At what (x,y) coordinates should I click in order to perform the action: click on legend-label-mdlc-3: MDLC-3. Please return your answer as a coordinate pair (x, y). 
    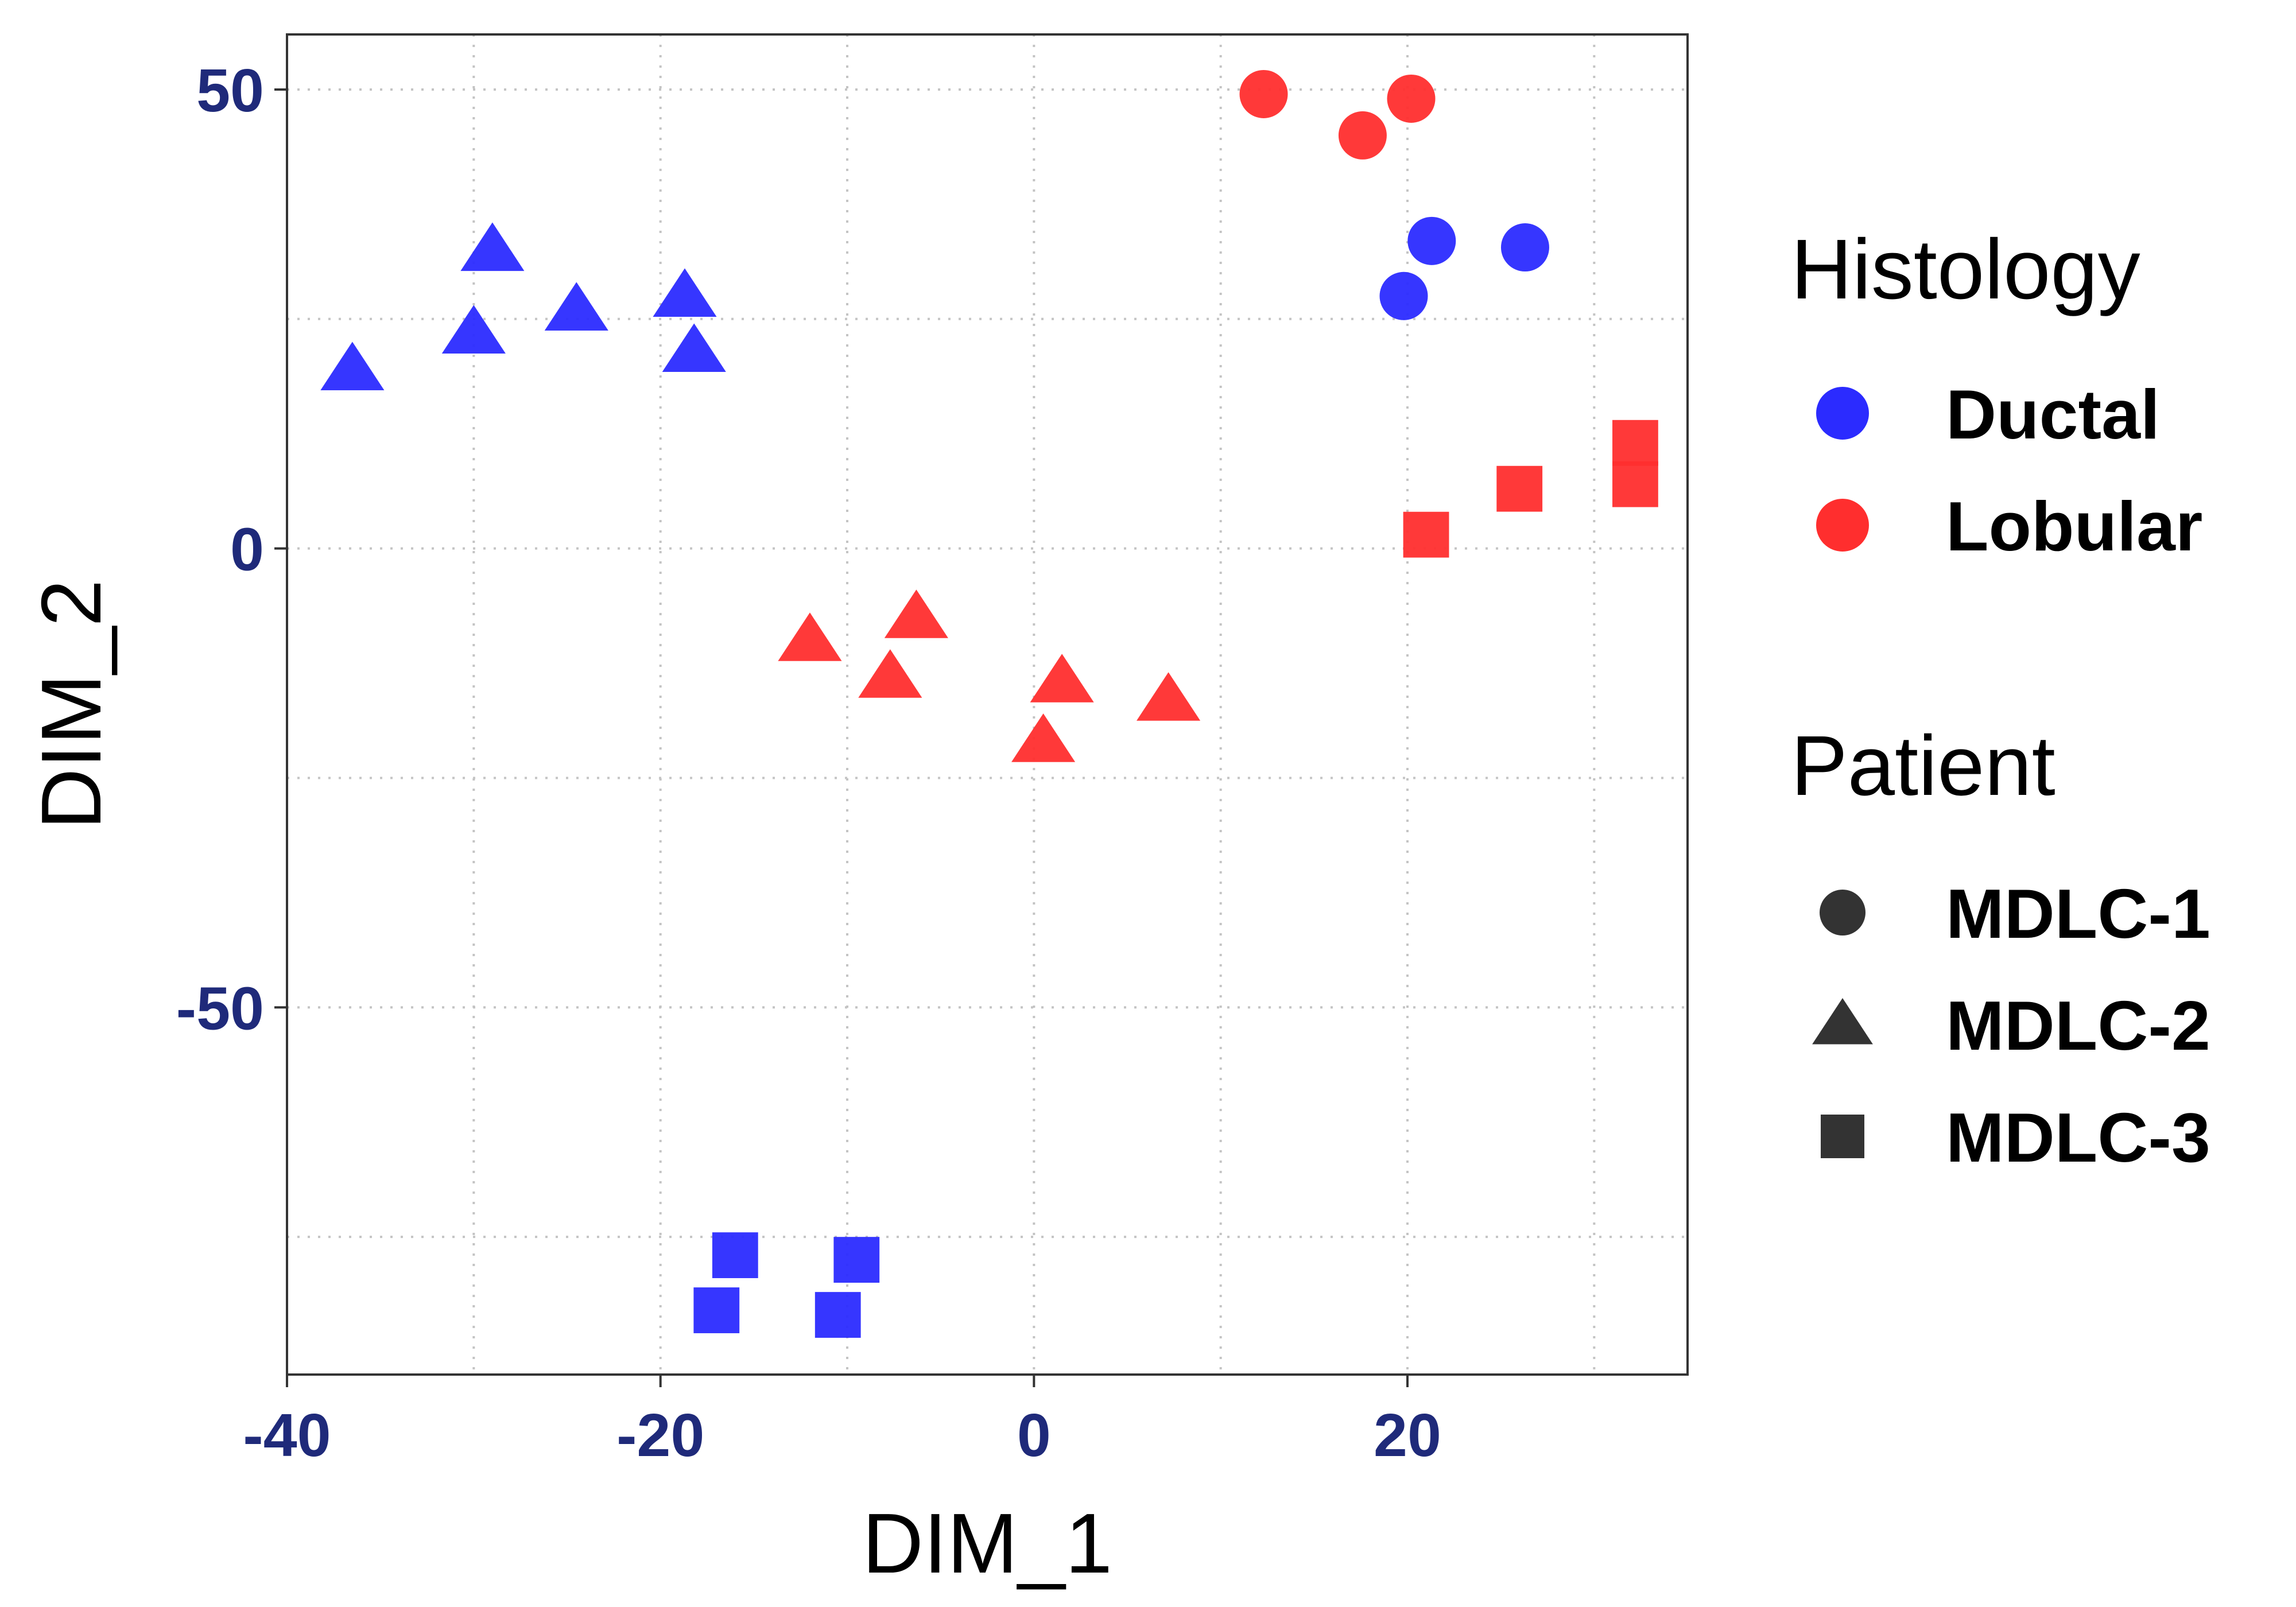
    Looking at the image, I should click on (2078, 1137).